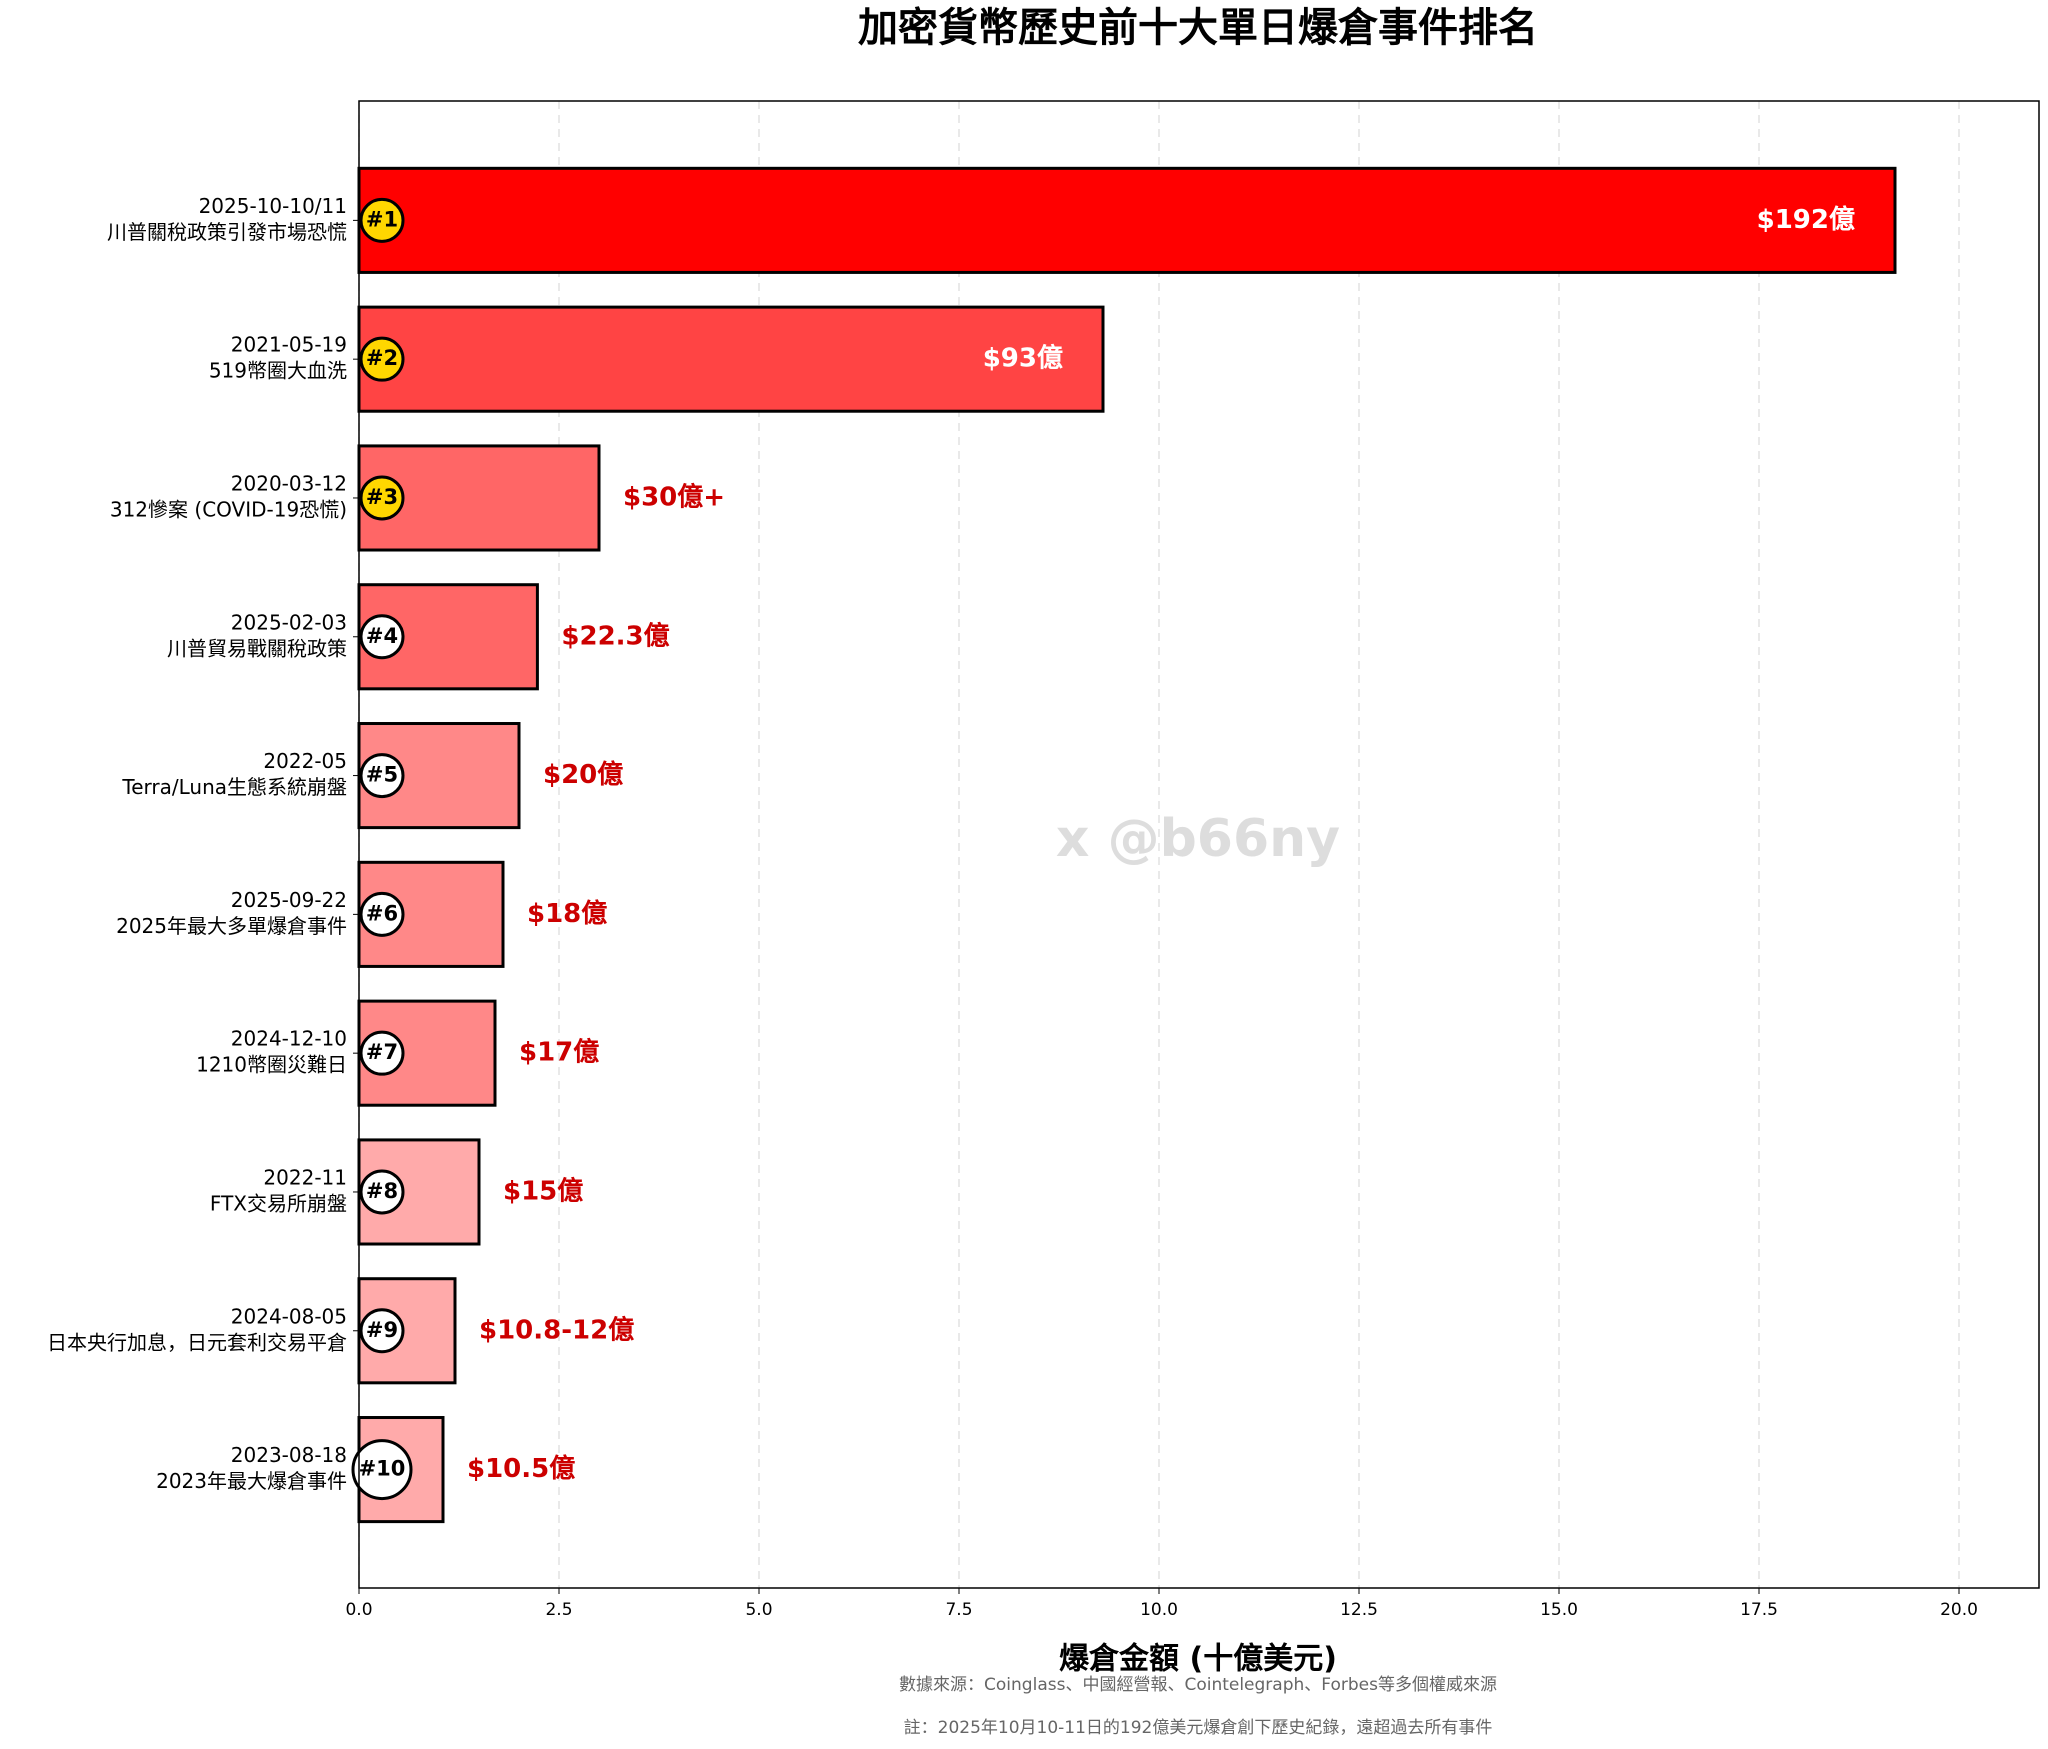 The height and width of the screenshot is (1749, 2048). I want to click on rank-label: #4, so click(382, 636).